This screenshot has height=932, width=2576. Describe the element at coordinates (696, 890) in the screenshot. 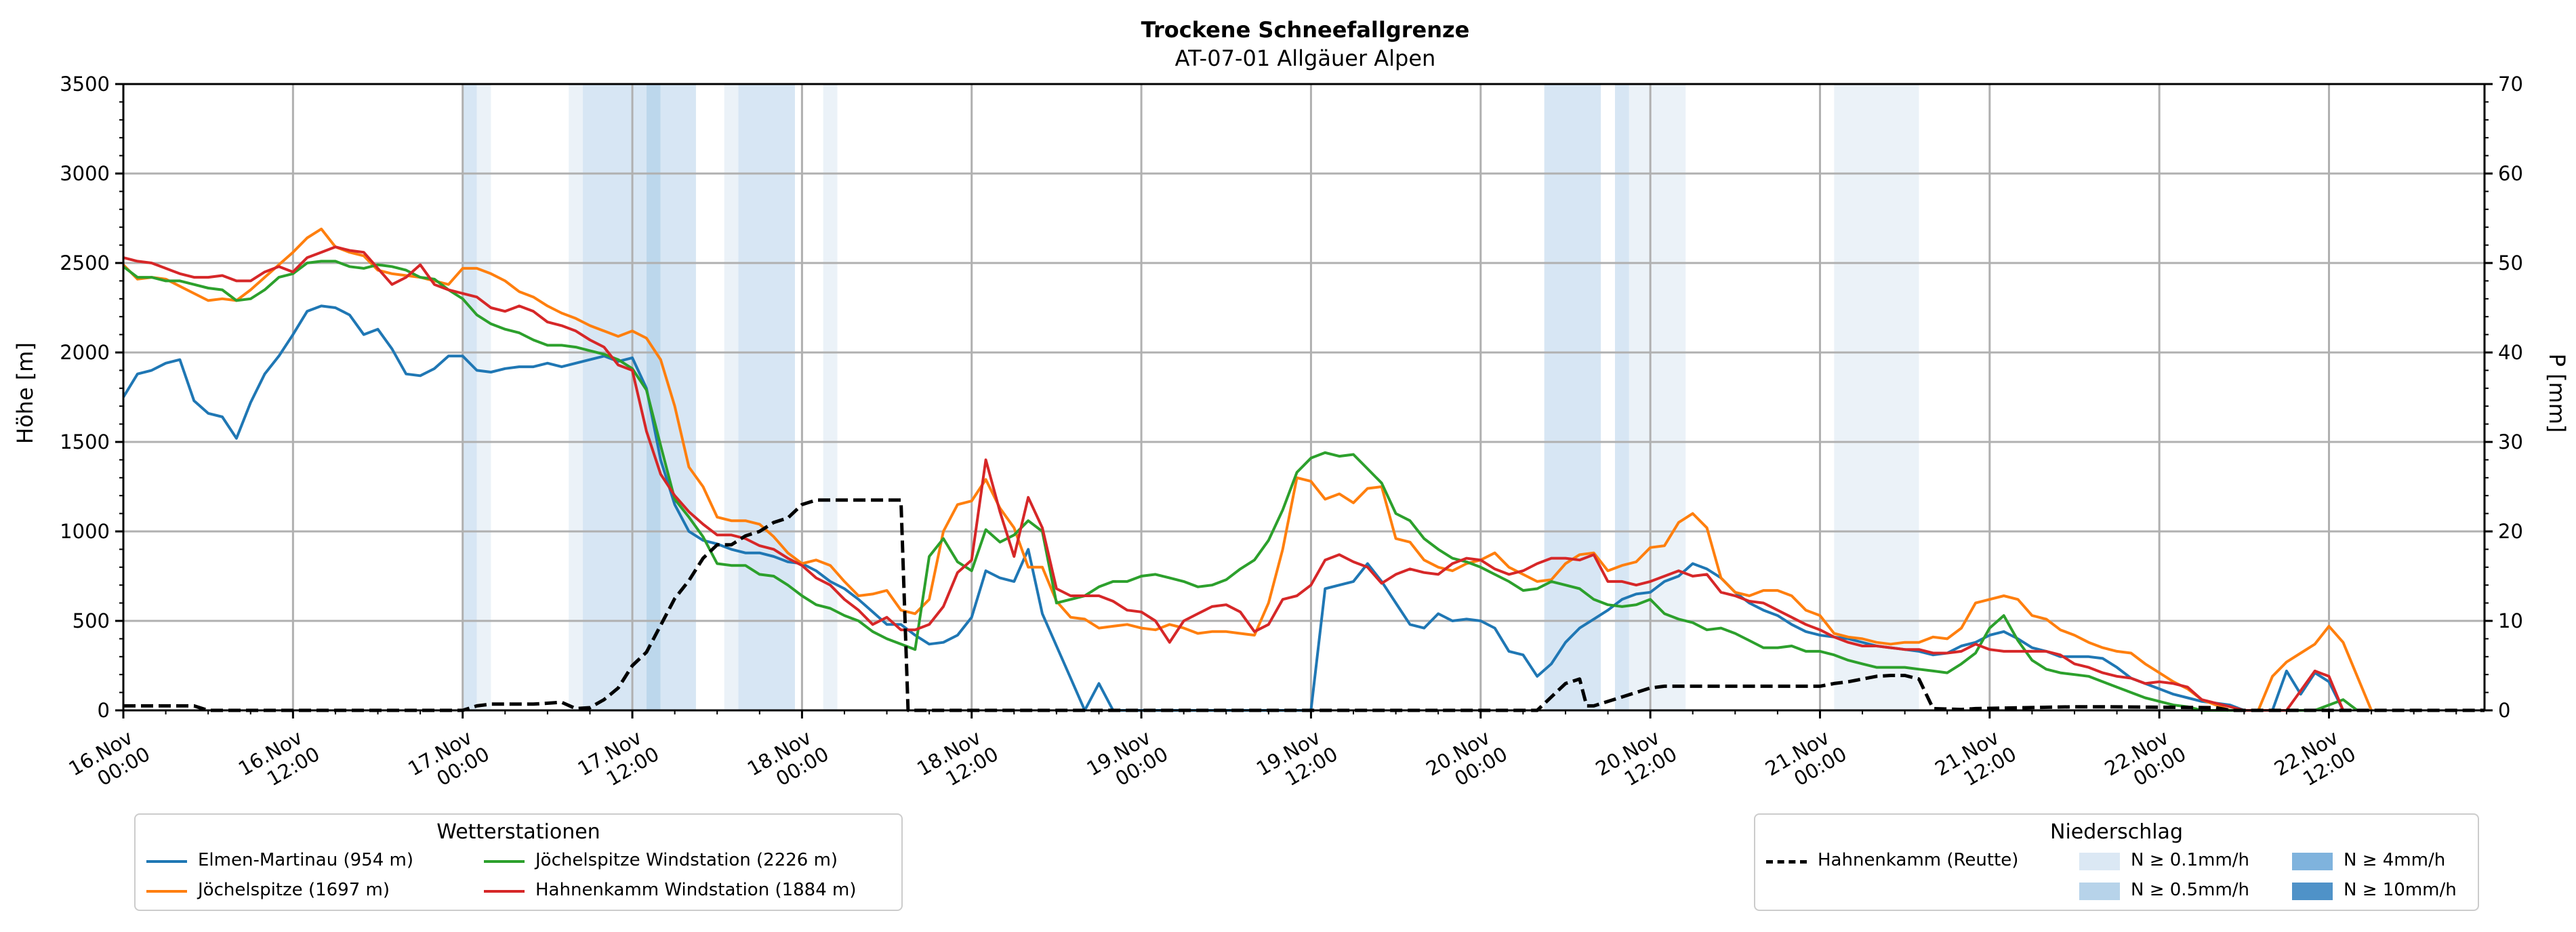

I see `legend-label-3: Hahnenkamm Windstation (1884 m)` at that location.